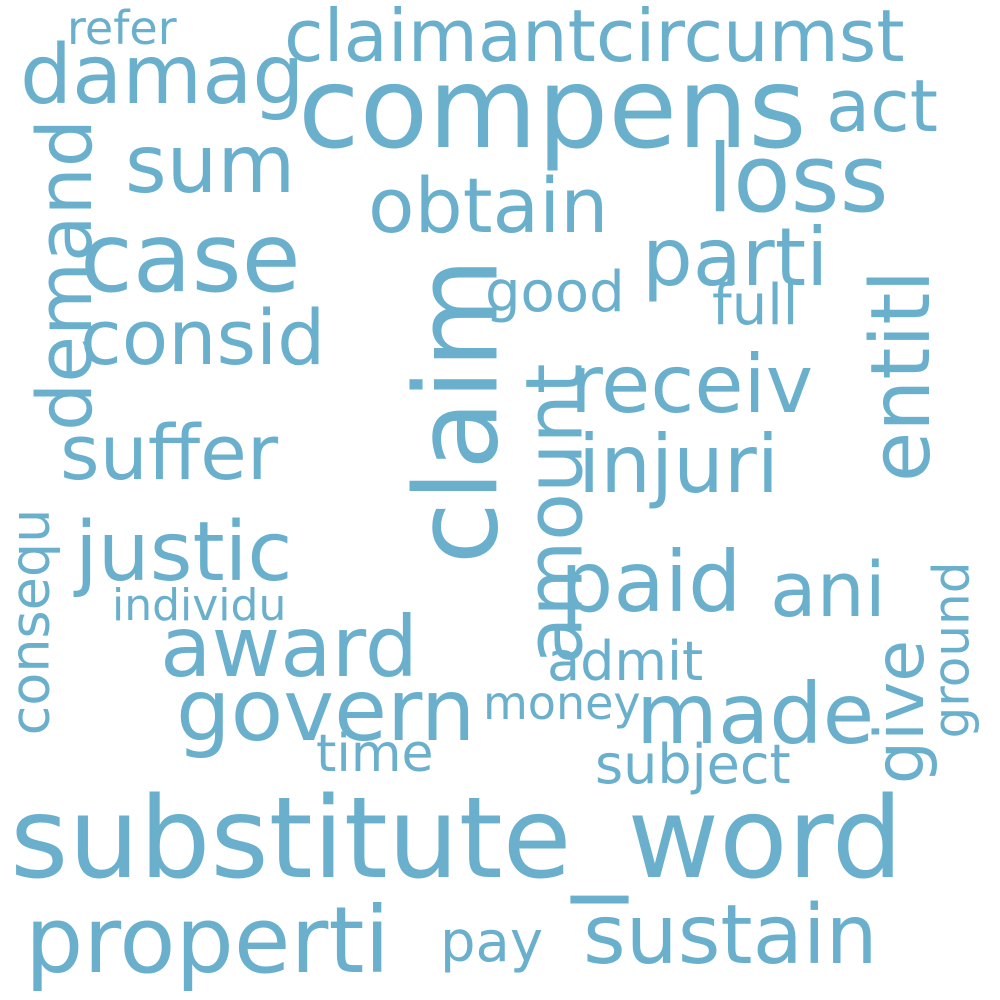 This screenshot has width=1000, height=1000. Describe the element at coordinates (735, 257) in the screenshot. I see `word-parti: parti` at that location.